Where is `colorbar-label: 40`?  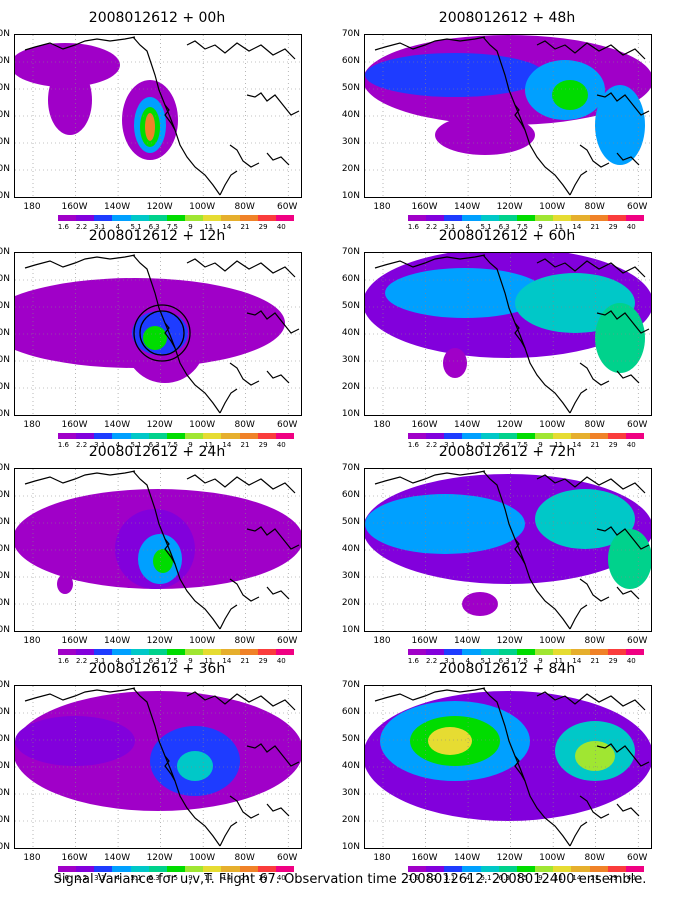 colorbar-label: 40 is located at coordinates (631, 445).